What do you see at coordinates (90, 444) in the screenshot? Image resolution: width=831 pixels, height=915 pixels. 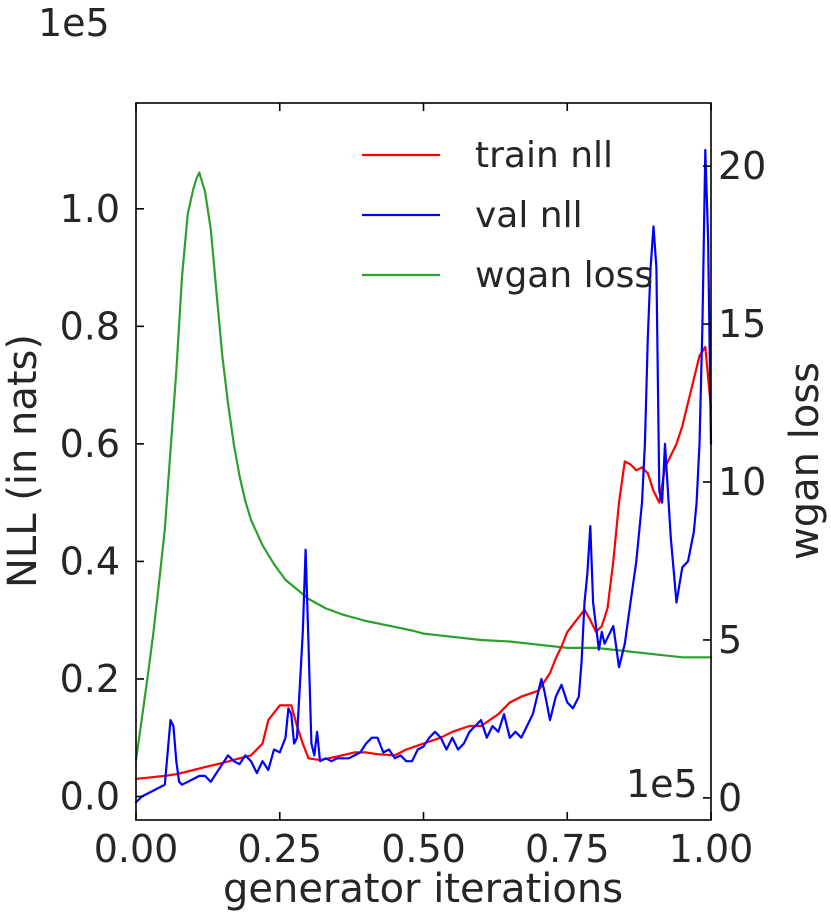 I see `y-tick-label: 0.6` at bounding box center [90, 444].